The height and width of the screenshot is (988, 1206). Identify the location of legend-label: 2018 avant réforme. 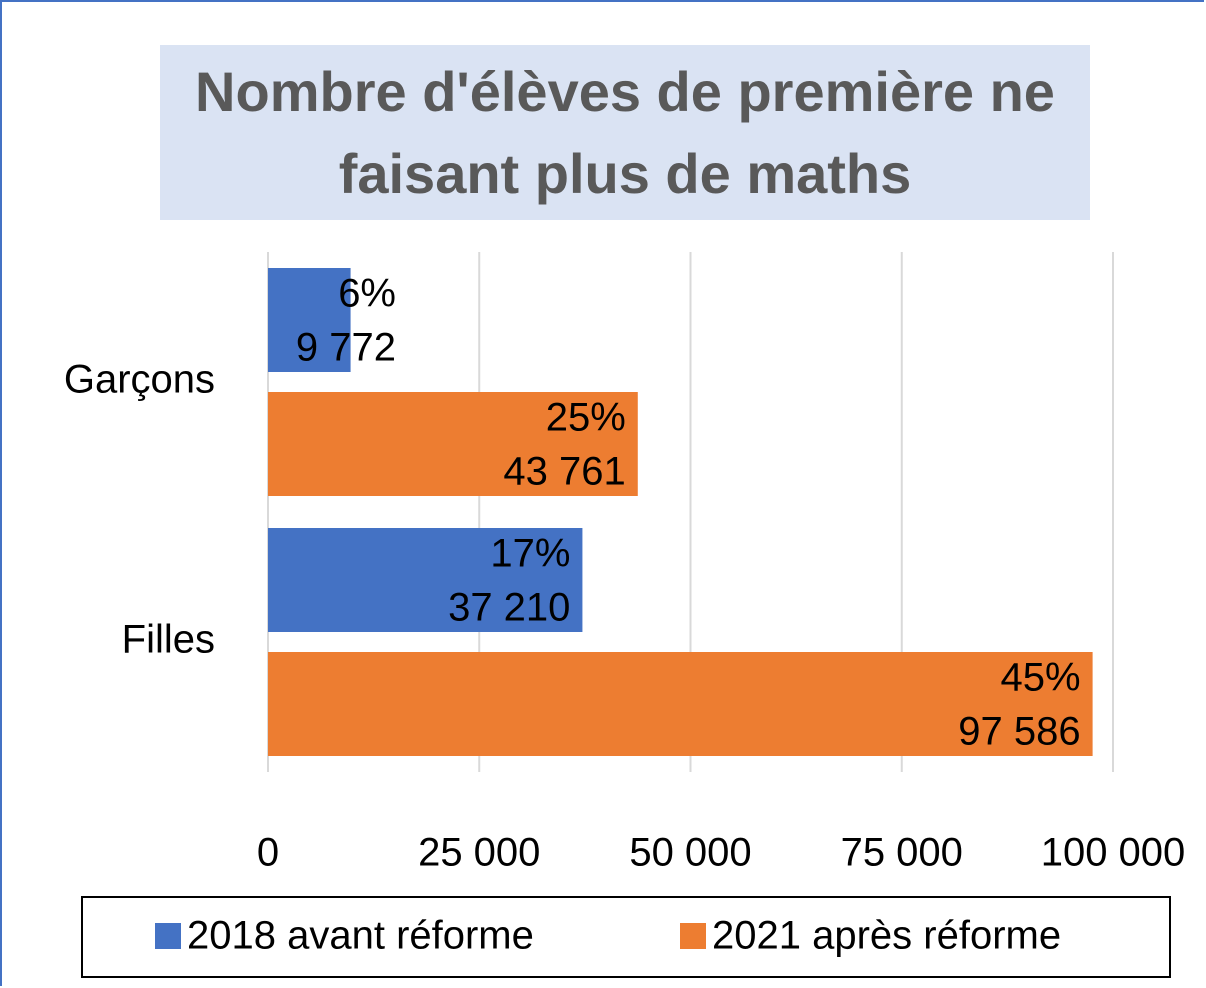
(360, 936).